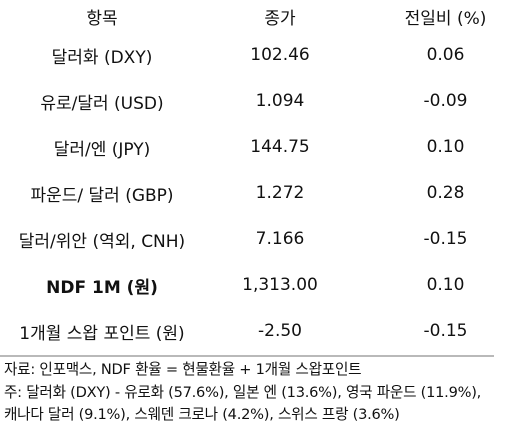  I want to click on row-change: 0.28, so click(445, 193).